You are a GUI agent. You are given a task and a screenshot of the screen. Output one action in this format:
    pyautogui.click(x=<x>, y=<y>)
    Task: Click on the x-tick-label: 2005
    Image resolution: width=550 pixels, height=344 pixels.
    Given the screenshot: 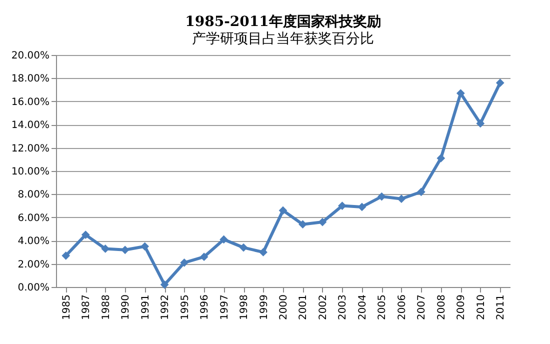 What is the action you would take?
    pyautogui.click(x=382, y=307)
    